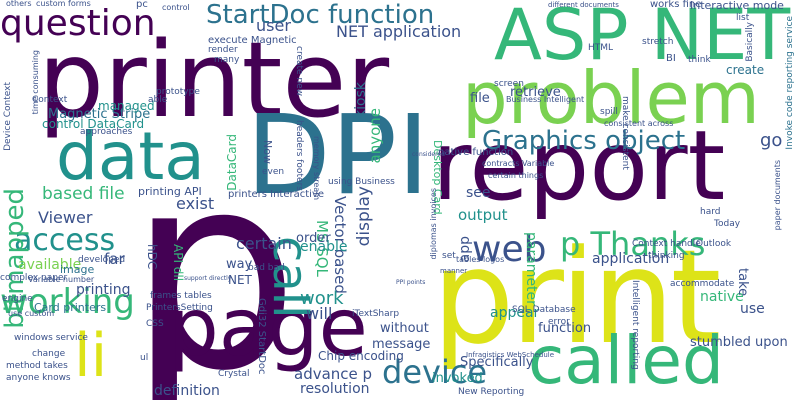 Image resolution: width=800 pixels, height=400 pixels. I want to click on word-take: take, so click(742, 282).